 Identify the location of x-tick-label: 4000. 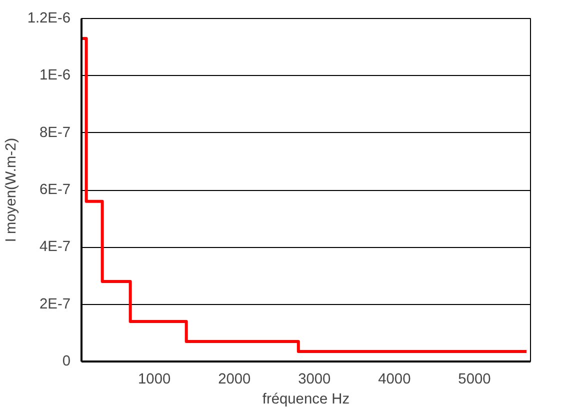
(394, 380).